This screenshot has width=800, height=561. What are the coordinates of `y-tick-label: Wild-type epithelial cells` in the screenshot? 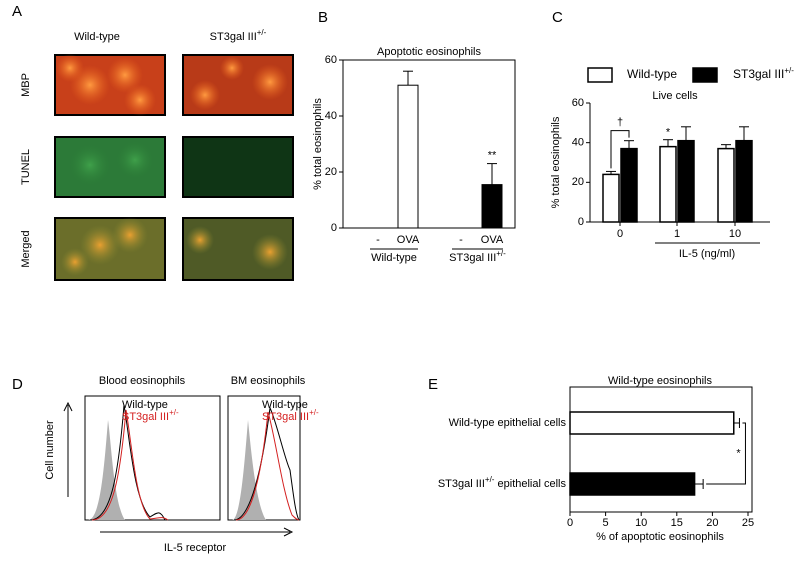 It's located at (508, 423).